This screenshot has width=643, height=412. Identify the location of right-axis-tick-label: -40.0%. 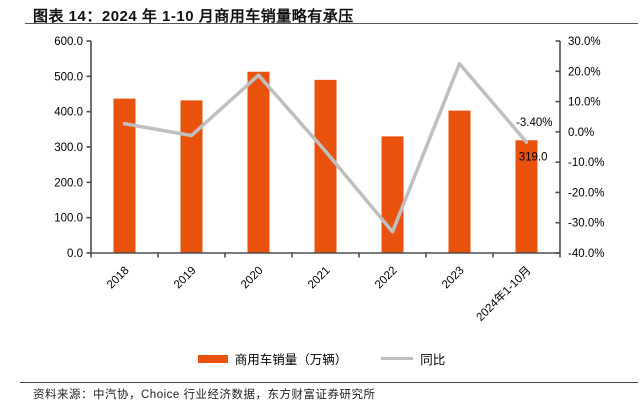
(586, 254).